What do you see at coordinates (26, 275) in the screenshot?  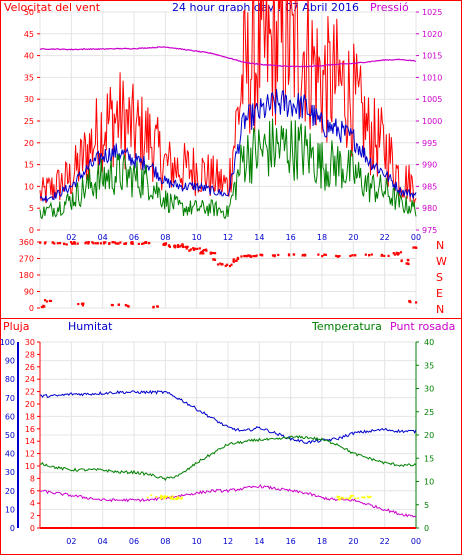 I see `direction-tick-label: 180` at bounding box center [26, 275].